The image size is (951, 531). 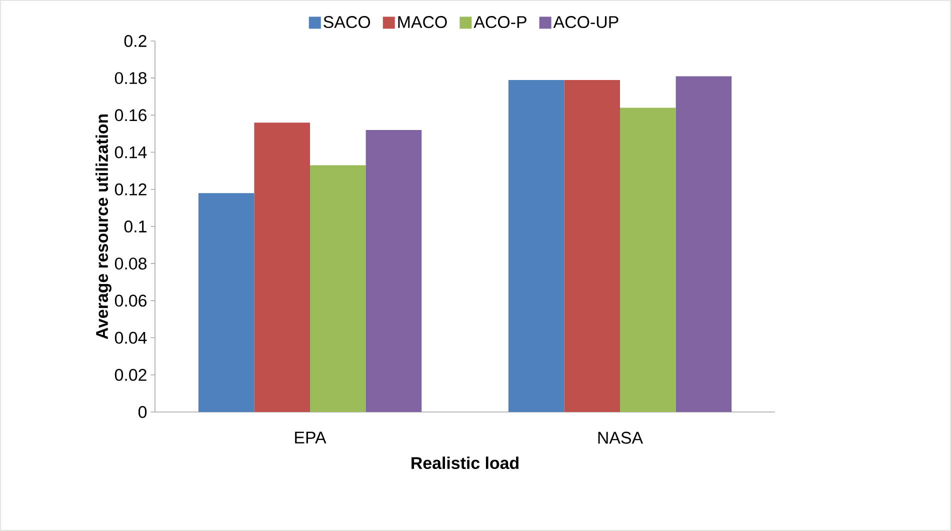 What do you see at coordinates (500, 22) in the screenshot?
I see `legend-label: ACO-P` at bounding box center [500, 22].